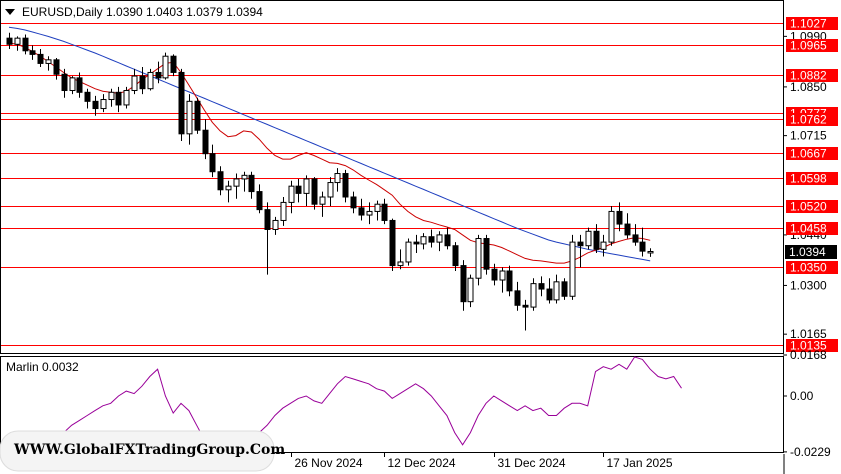  What do you see at coordinates (808, 268) in the screenshot?
I see `level-label: 1.0350` at bounding box center [808, 268].